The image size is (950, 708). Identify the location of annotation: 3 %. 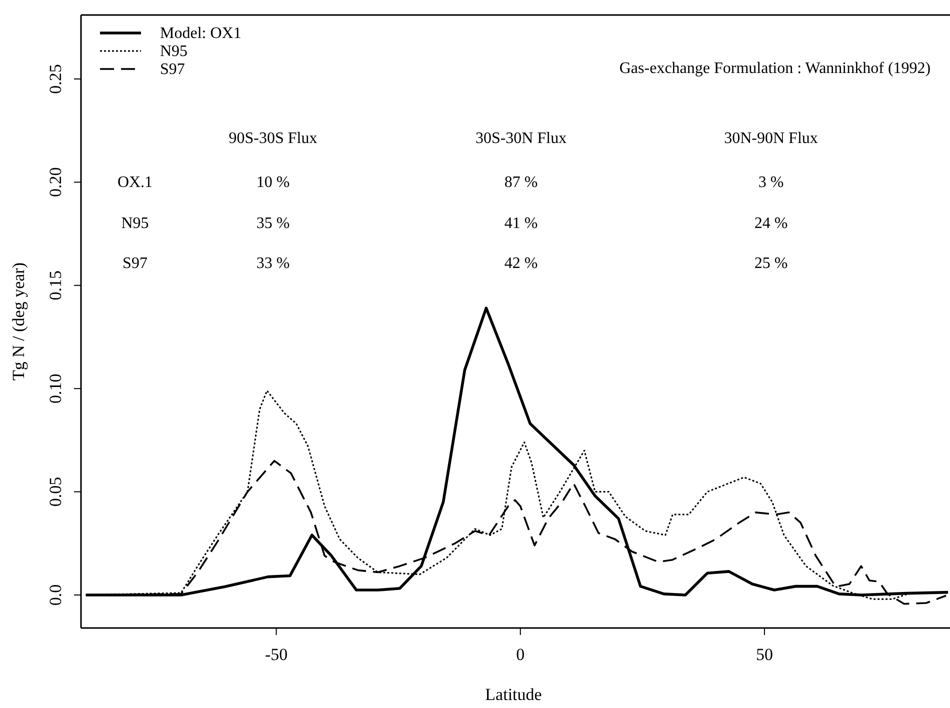
(771, 182).